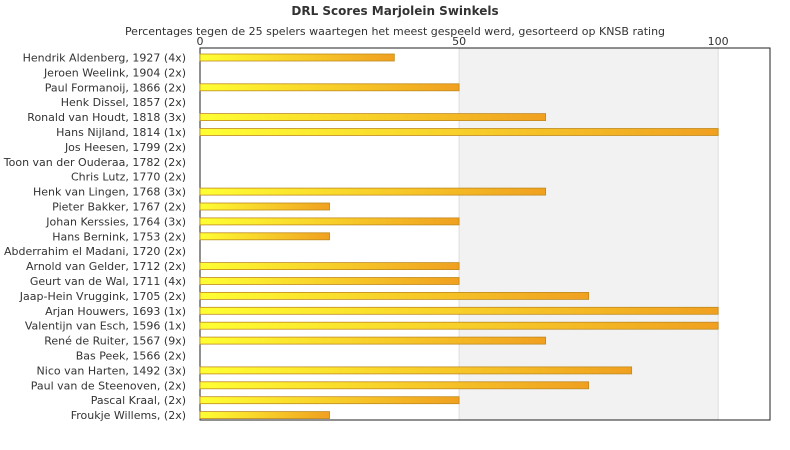 The height and width of the screenshot is (450, 790). I want to click on category-label: Henk Dissel, 1857 (2x), so click(123, 102).